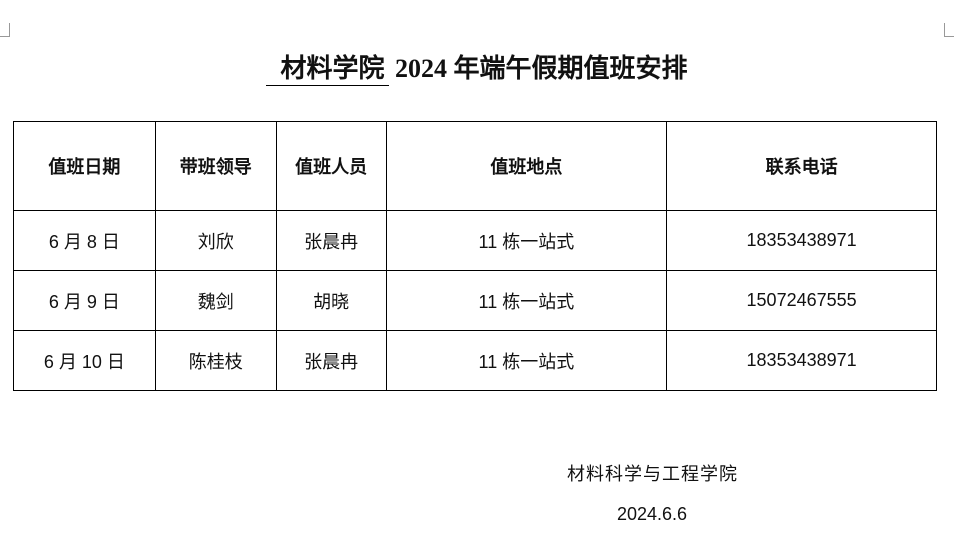  What do you see at coordinates (215, 166) in the screenshot?
I see `header-cell: 带班领导` at bounding box center [215, 166].